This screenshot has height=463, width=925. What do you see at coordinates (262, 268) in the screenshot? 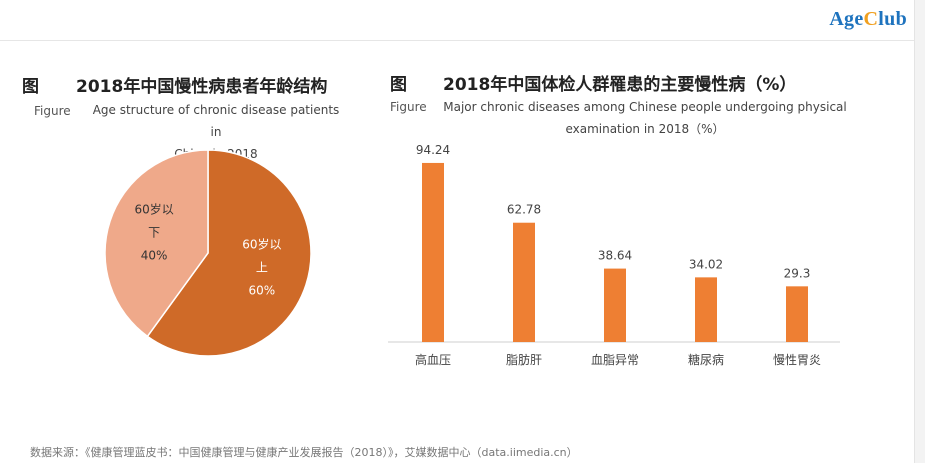
I see `pie-slice-60-and-above-label-line2: 上` at bounding box center [262, 268].